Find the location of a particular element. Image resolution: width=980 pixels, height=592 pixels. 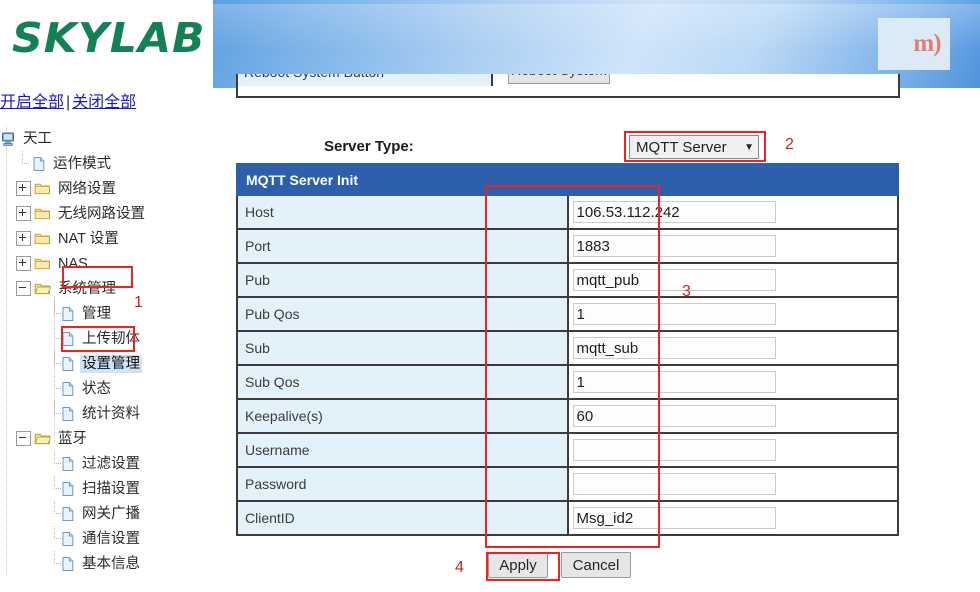

sidebar-item-14: 过滤设置 is located at coordinates (105, 463).